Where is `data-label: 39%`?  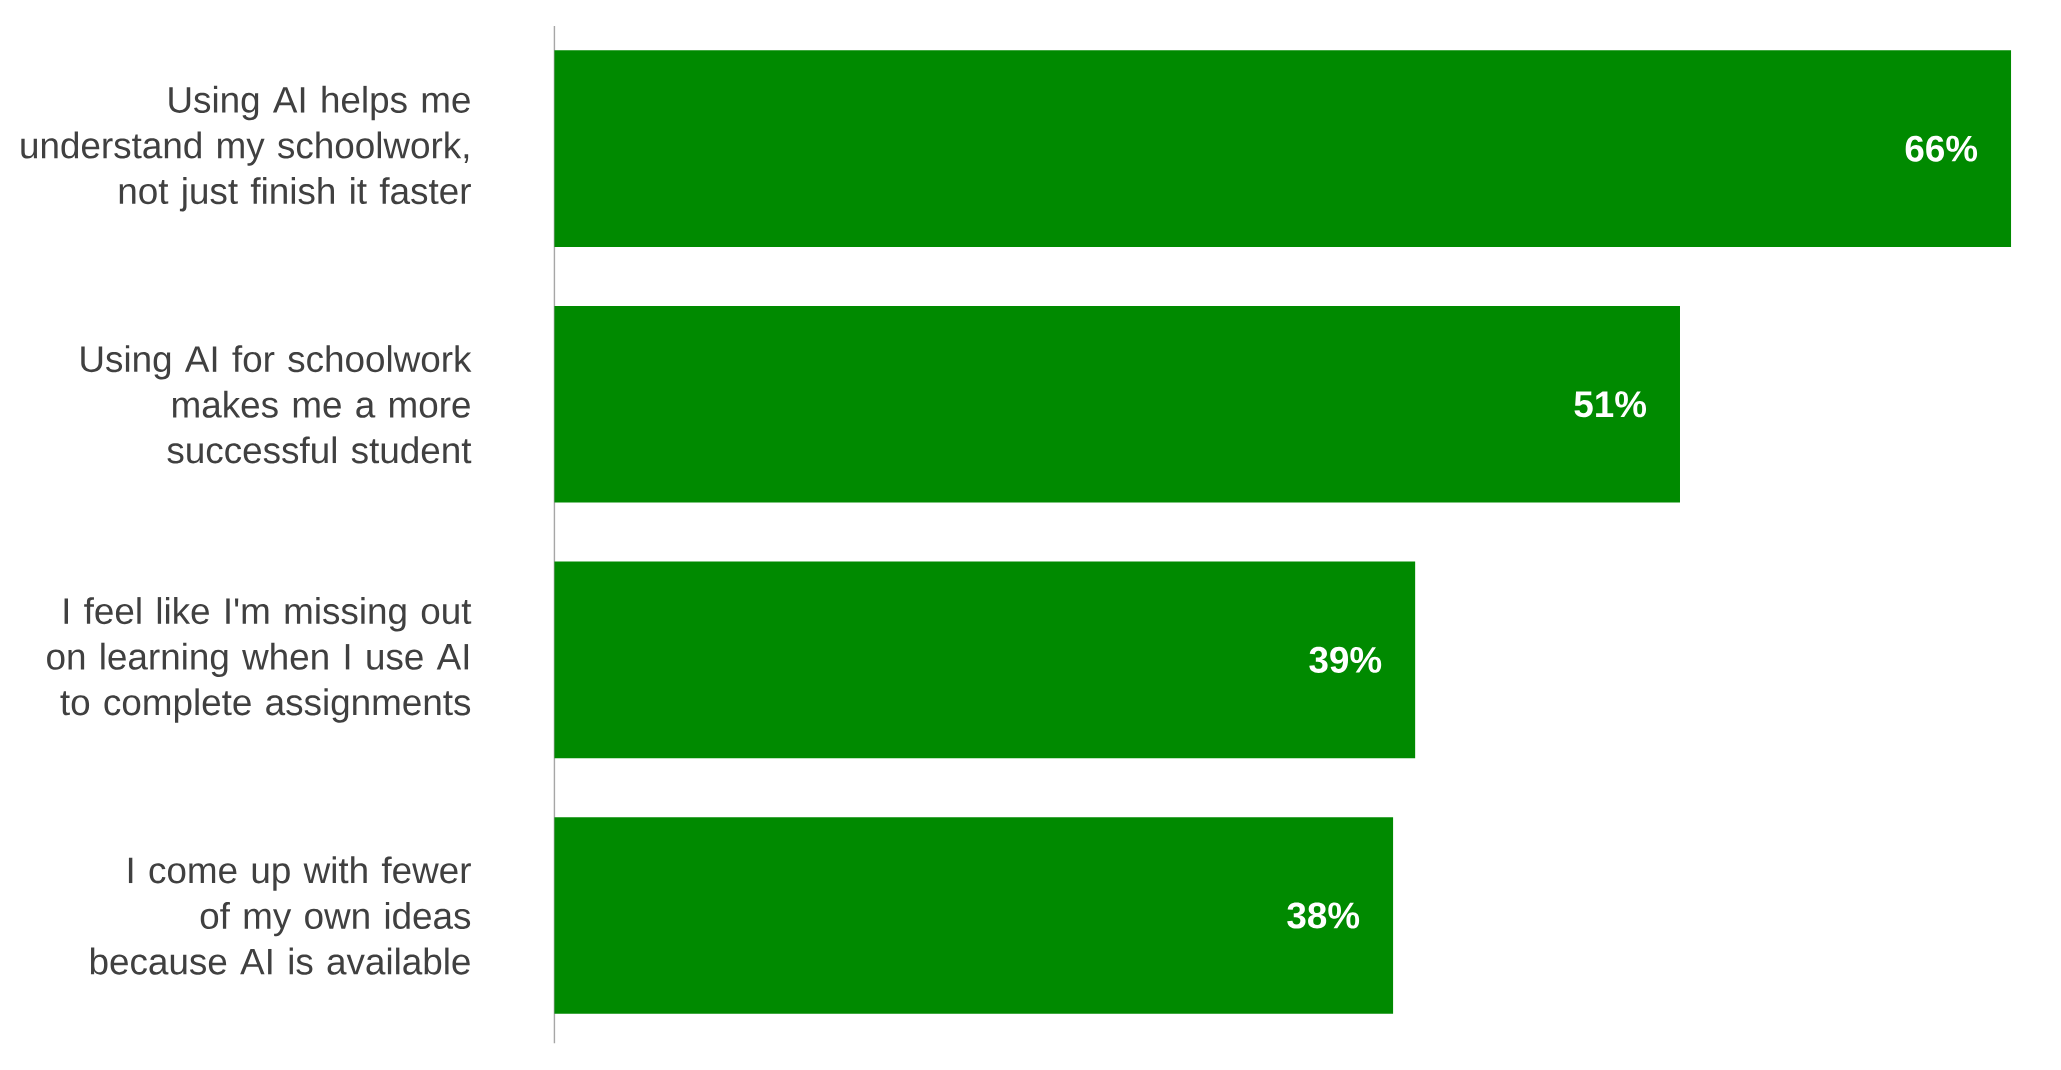 data-label: 39% is located at coordinates (1345, 659).